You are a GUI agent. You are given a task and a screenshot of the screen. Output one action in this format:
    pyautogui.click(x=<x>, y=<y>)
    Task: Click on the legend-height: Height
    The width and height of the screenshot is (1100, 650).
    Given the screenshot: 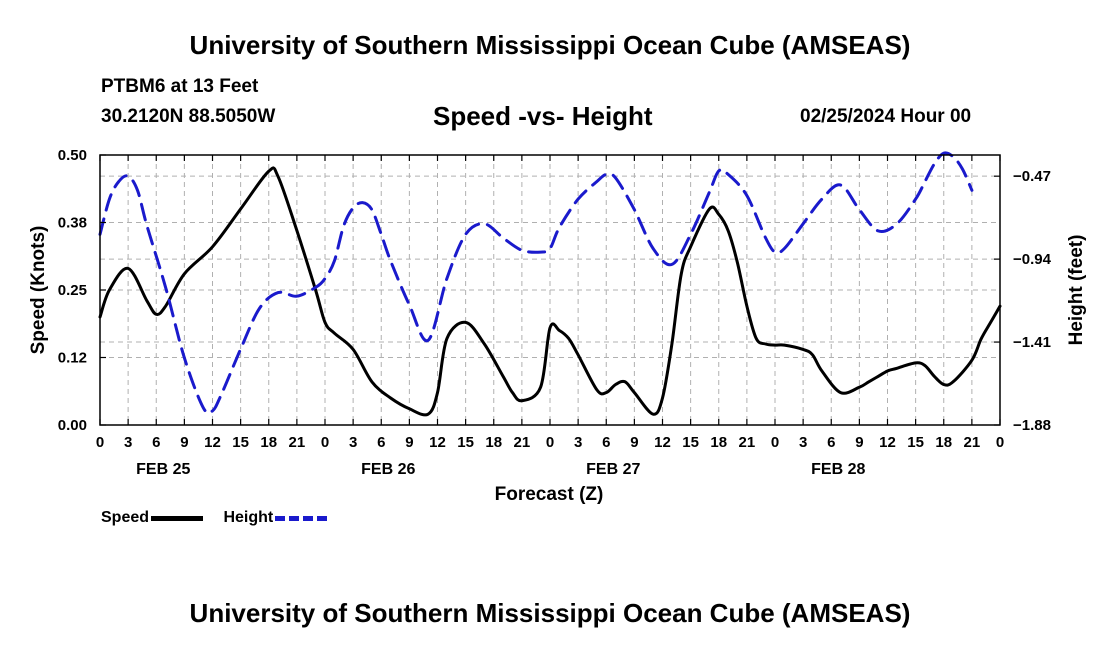 What is the action you would take?
    pyautogui.click(x=275, y=518)
    